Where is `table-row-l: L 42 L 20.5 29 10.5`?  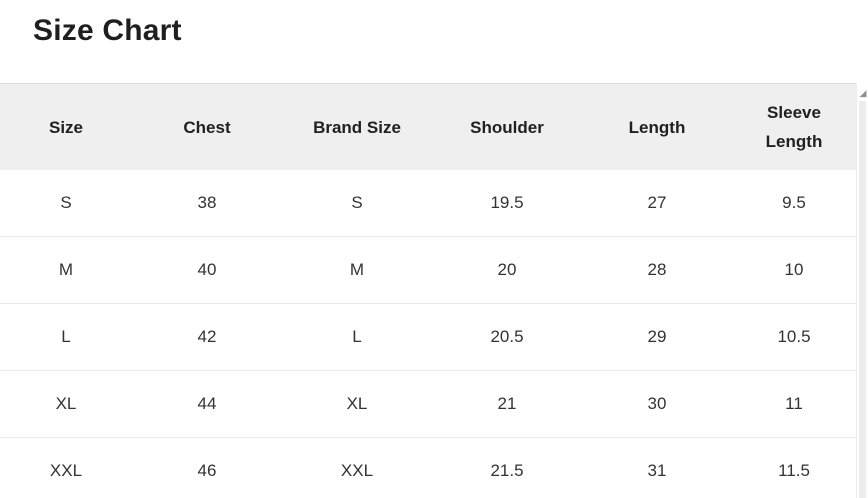 table-row-l: L 42 L 20.5 29 10.5 is located at coordinates (428, 337).